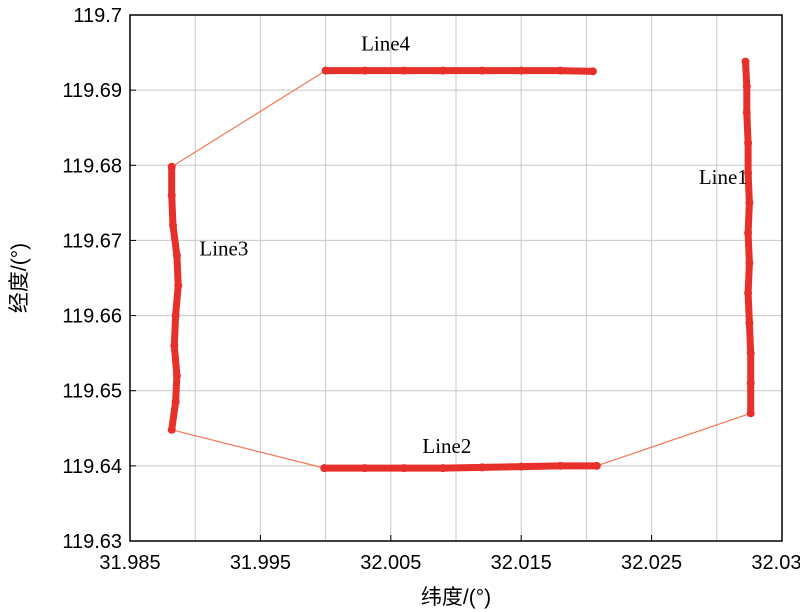  I want to click on y-tick-label: 119.64, so click(92, 467).